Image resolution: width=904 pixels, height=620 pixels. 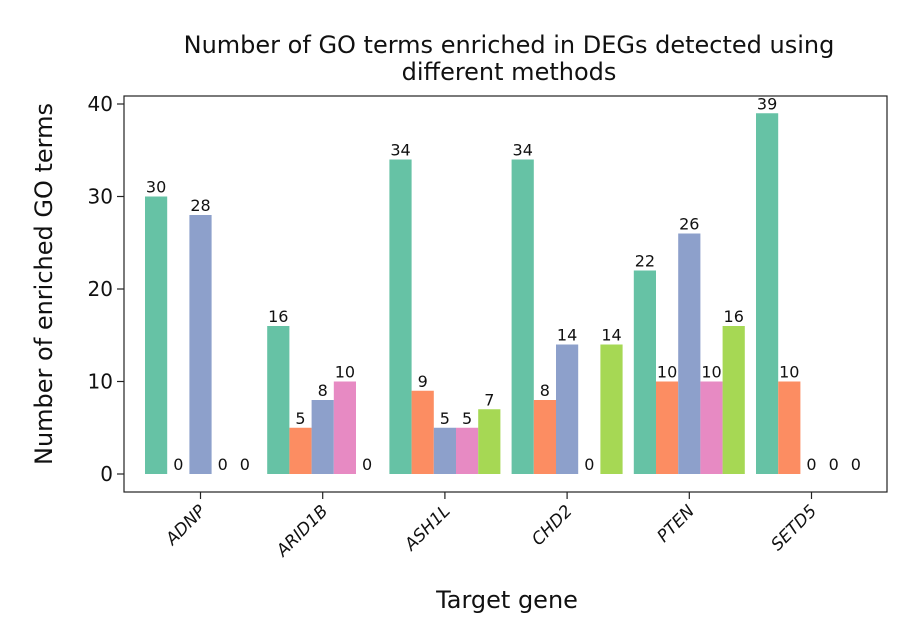 What do you see at coordinates (200, 205) in the screenshot?
I see `bar-value-label: 28` at bounding box center [200, 205].